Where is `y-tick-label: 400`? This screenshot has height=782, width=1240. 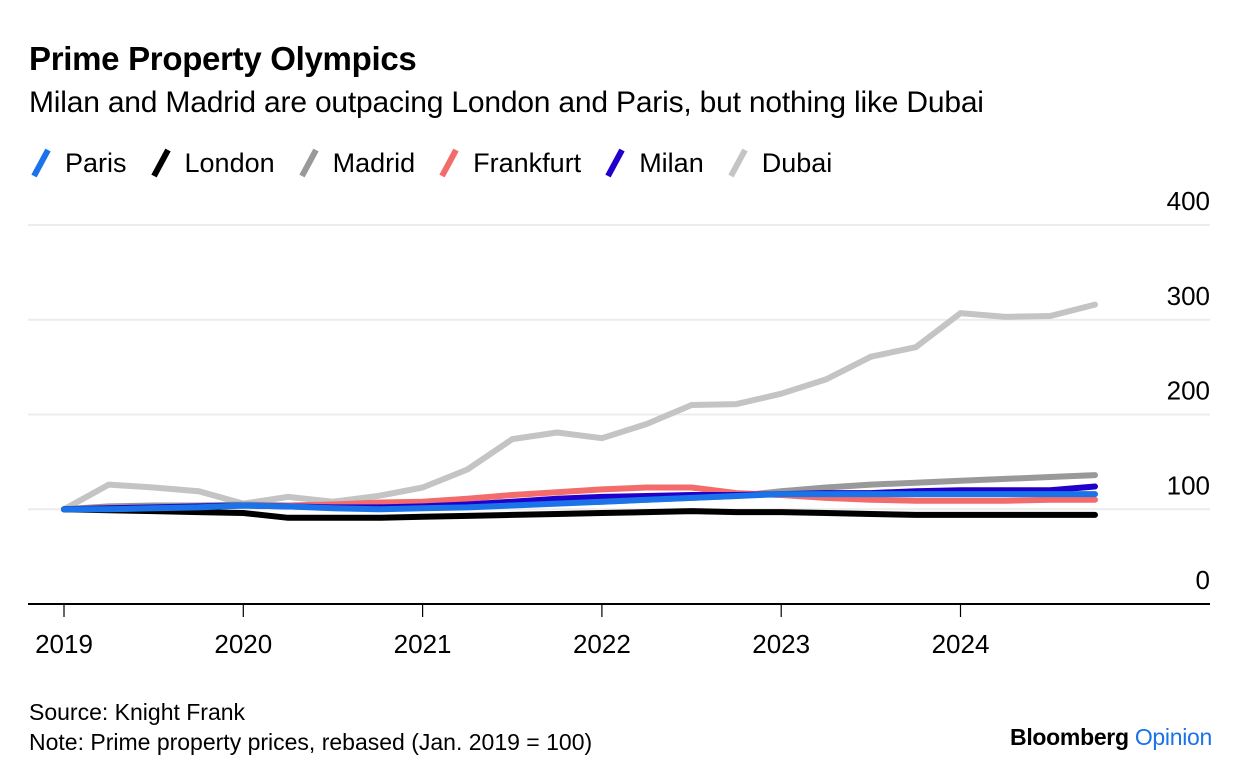 y-tick-label: 400 is located at coordinates (1188, 201).